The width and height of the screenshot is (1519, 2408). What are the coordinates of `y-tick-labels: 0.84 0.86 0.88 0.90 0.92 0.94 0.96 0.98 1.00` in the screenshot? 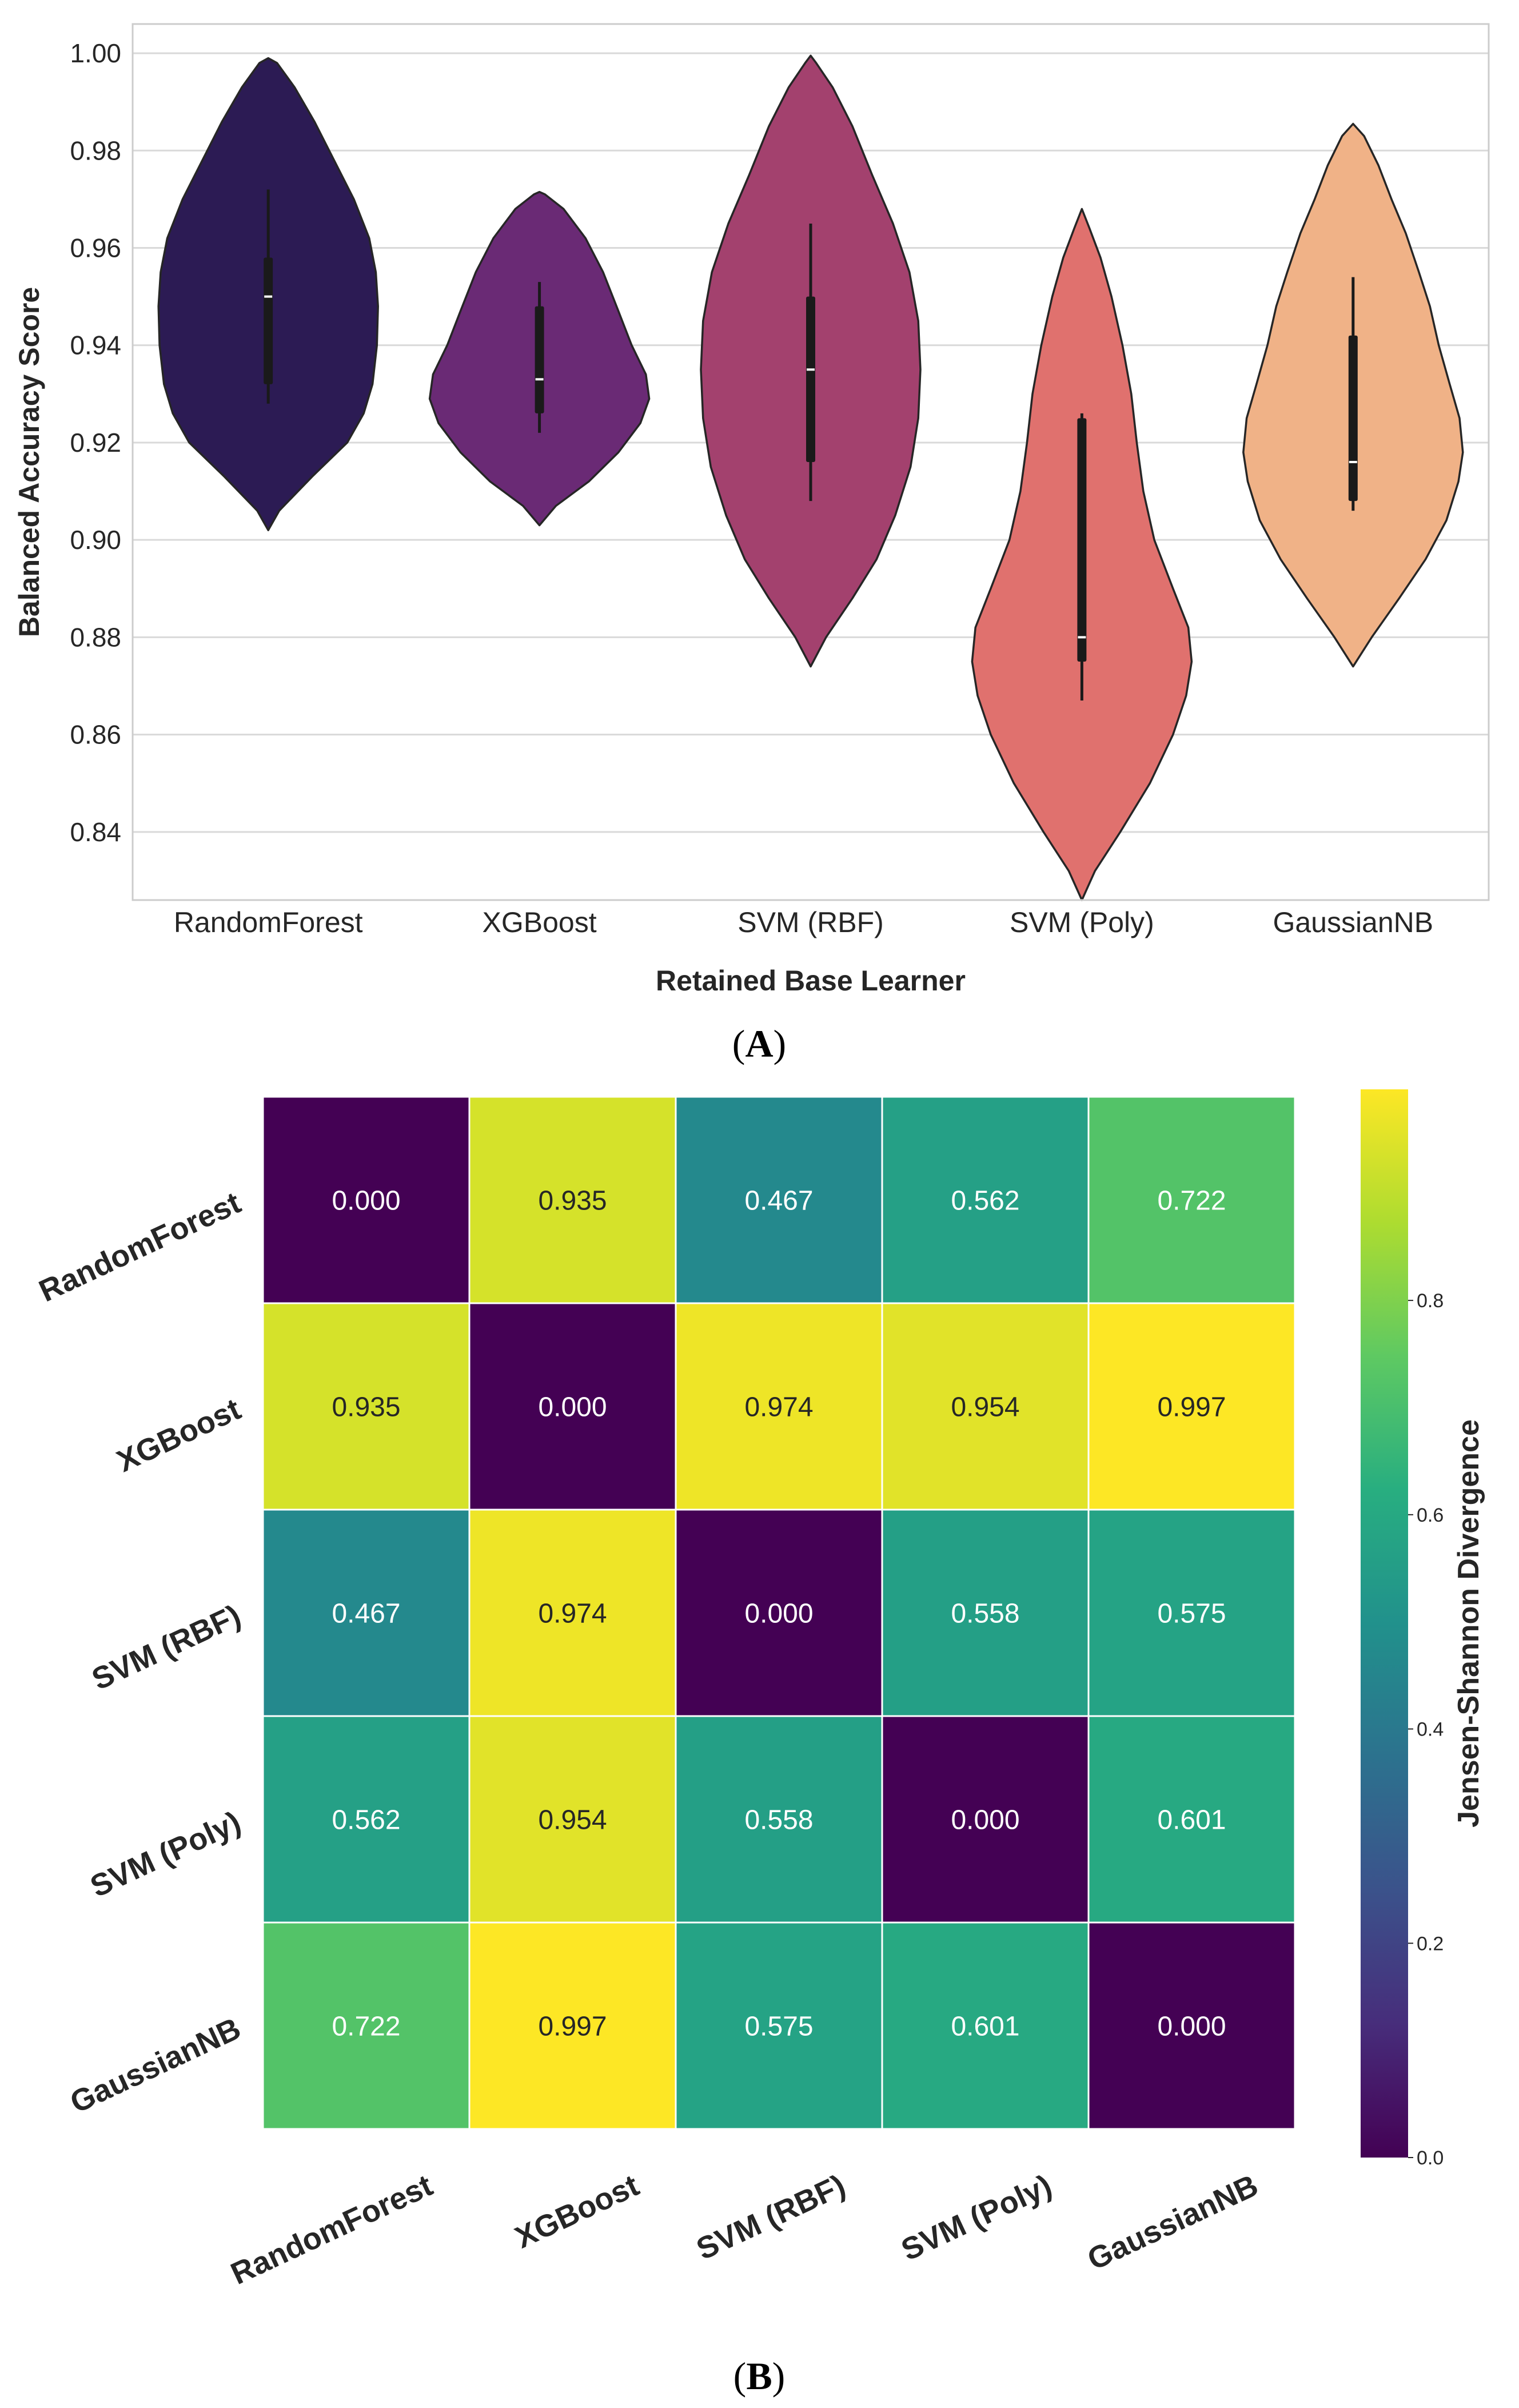 It's located at (96, 443).